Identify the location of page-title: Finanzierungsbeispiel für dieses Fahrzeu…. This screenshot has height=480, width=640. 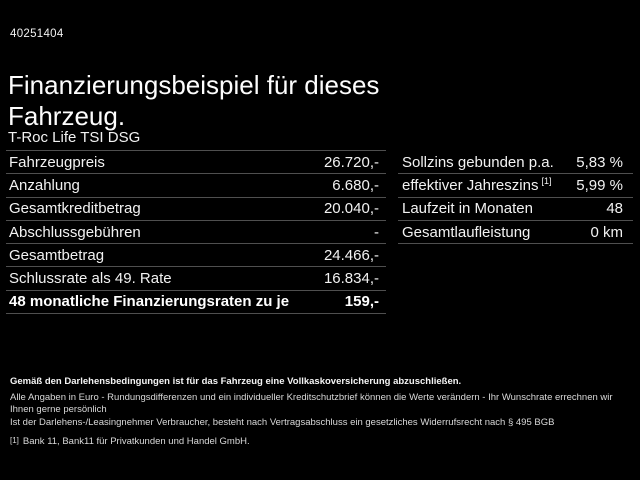
(194, 101).